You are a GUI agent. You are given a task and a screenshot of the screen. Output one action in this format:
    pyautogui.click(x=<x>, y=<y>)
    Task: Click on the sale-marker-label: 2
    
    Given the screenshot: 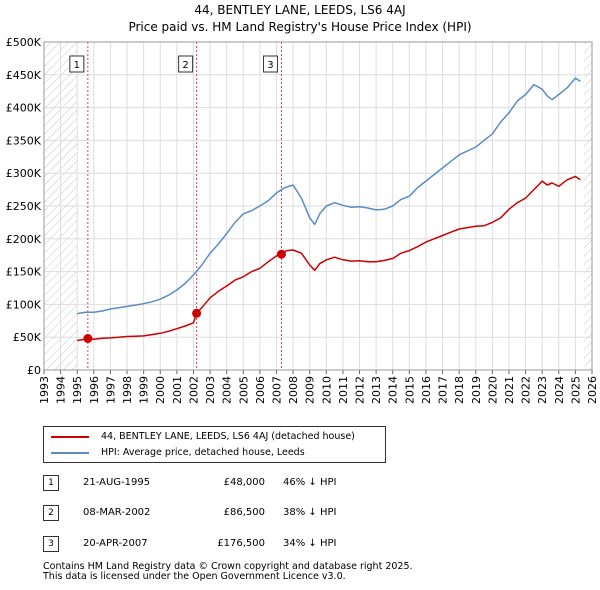 What is the action you would take?
    pyautogui.click(x=185, y=65)
    